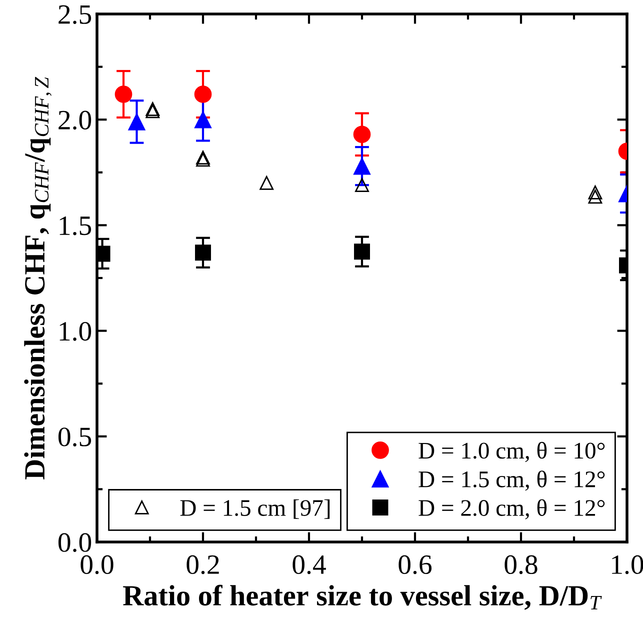  What do you see at coordinates (38, 278) in the screenshot?
I see `y-axis-title: Dimensionless CHF, q$_{CHF}$/q$_{CHF,Z}$` at bounding box center [38, 278].